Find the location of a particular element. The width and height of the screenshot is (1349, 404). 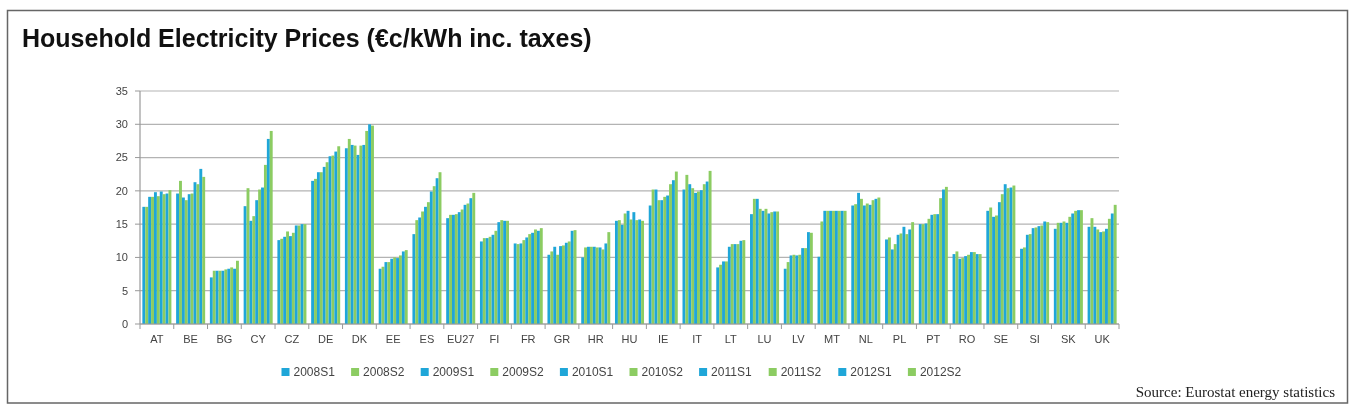

legend-label: 2012S2 is located at coordinates (940, 372).